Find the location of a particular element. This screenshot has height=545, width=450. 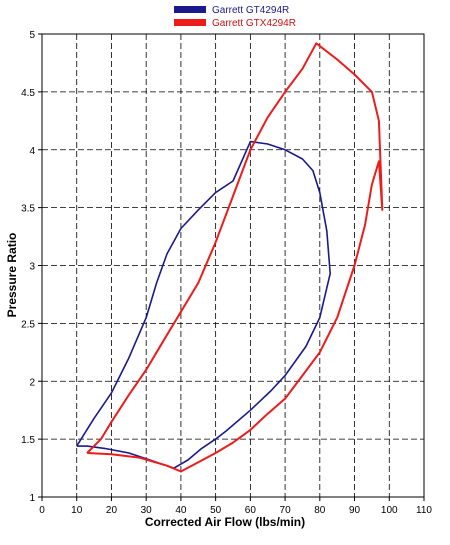

y-tick-label: 3.5 is located at coordinates (28, 209).